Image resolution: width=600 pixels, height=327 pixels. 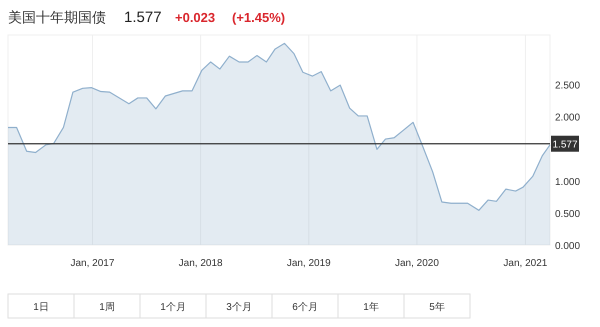 I want to click on x-tick-label: Jan, 2020, so click(x=417, y=263).